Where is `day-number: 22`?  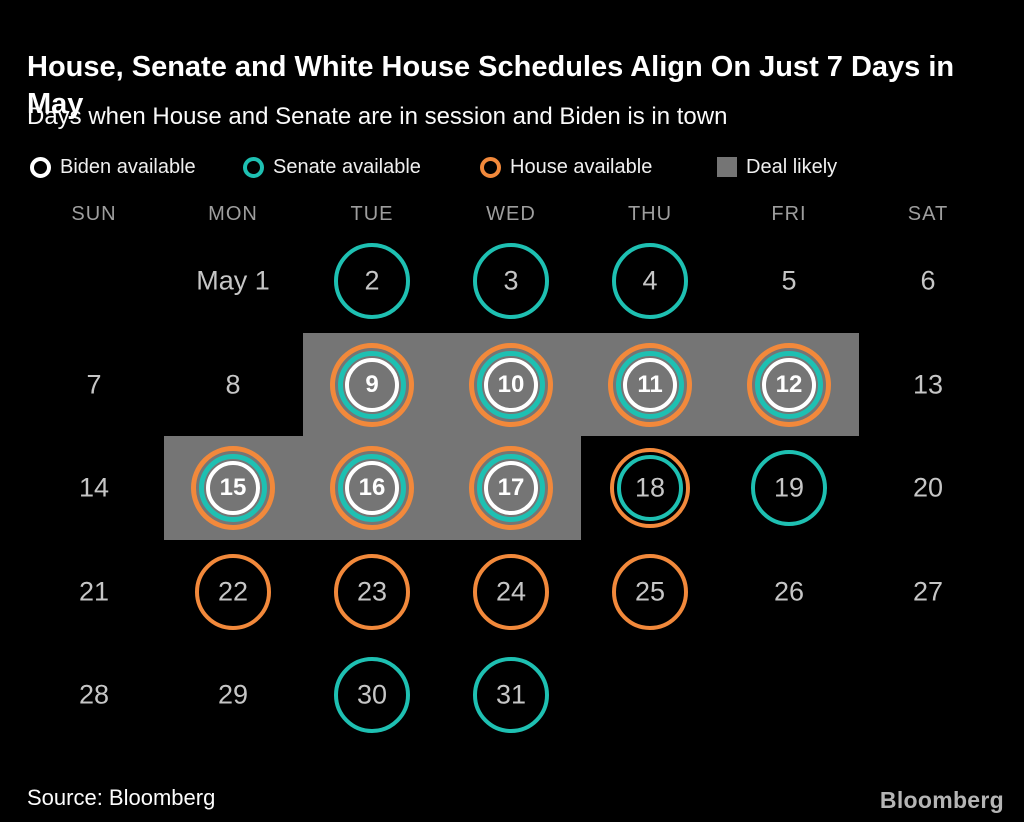
day-number: 22 is located at coordinates (233, 591).